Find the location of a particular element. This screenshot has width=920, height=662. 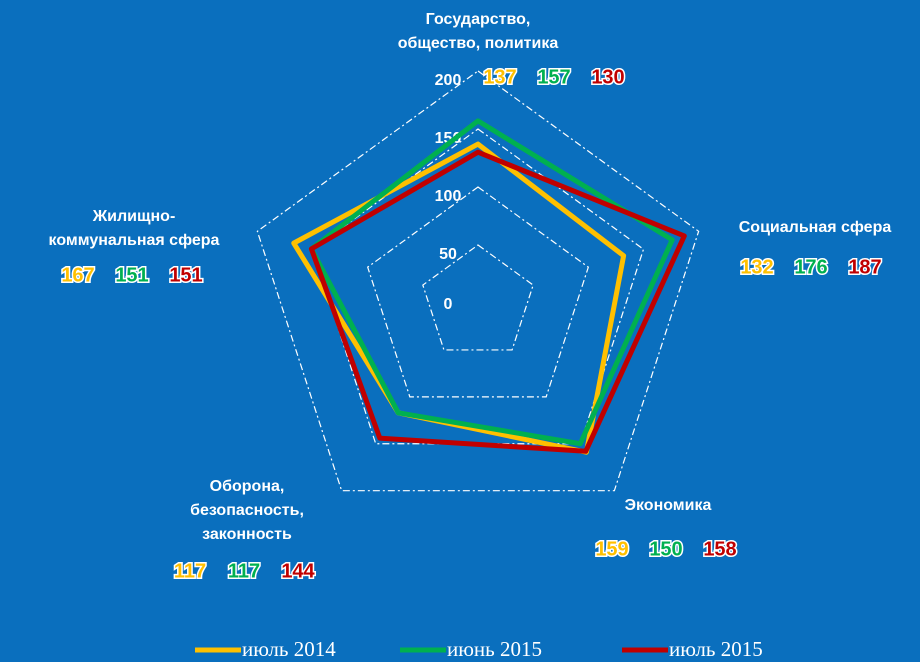

value-label: 158 is located at coordinates (719, 549).